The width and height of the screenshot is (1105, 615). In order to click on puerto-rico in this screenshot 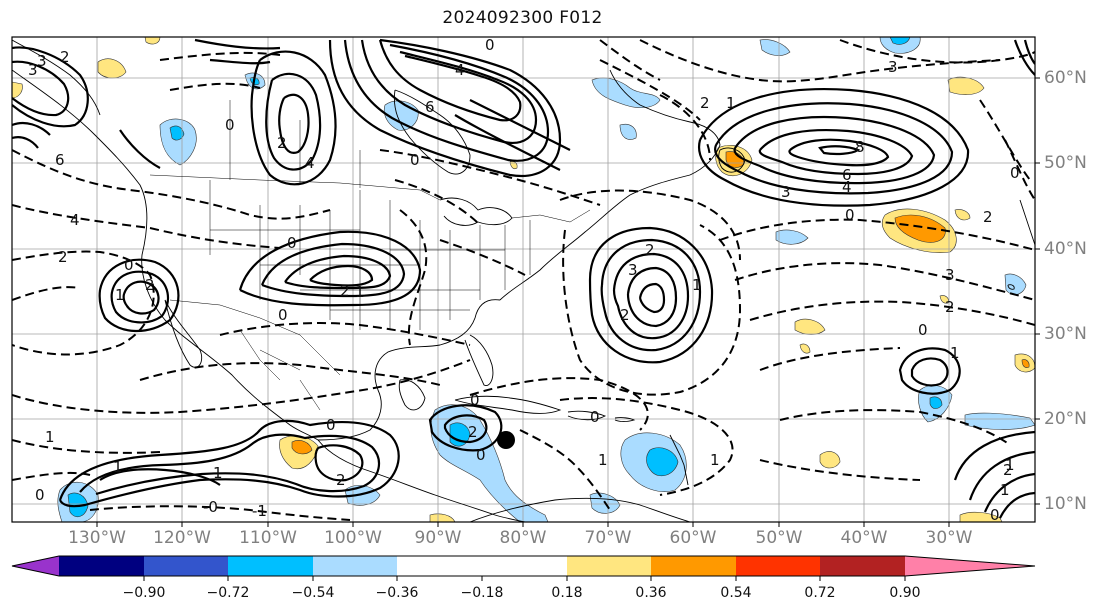, I will do `click(625, 419)`.